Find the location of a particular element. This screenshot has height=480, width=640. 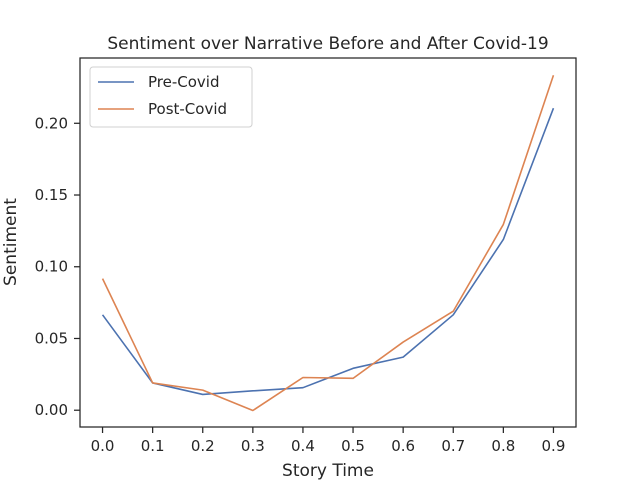

x-tick-label: 0.5 is located at coordinates (353, 446).